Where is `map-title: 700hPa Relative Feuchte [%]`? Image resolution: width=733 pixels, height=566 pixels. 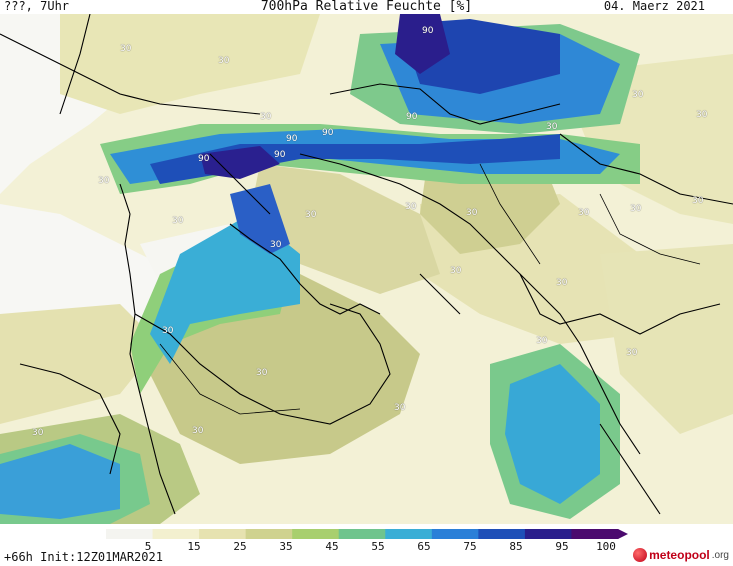 map-title: 700hPa Relative Feuchte [%] is located at coordinates (366, 7).